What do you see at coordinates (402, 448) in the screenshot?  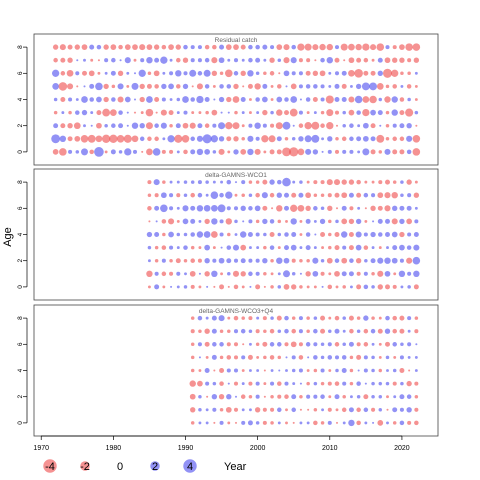 I see `x-tick-label: 2020` at bounding box center [402, 448].